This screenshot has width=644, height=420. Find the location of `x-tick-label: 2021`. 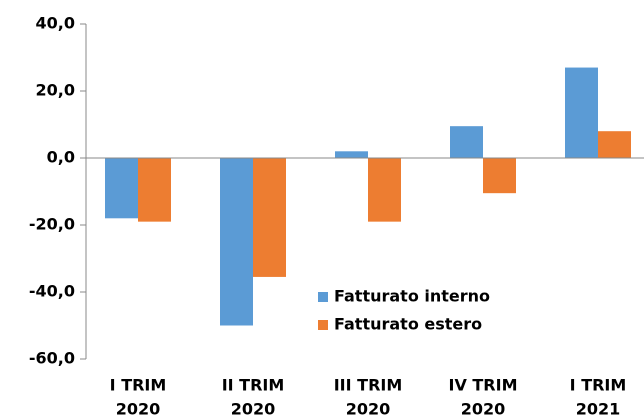

x-tick-label: 2021 is located at coordinates (598, 409).